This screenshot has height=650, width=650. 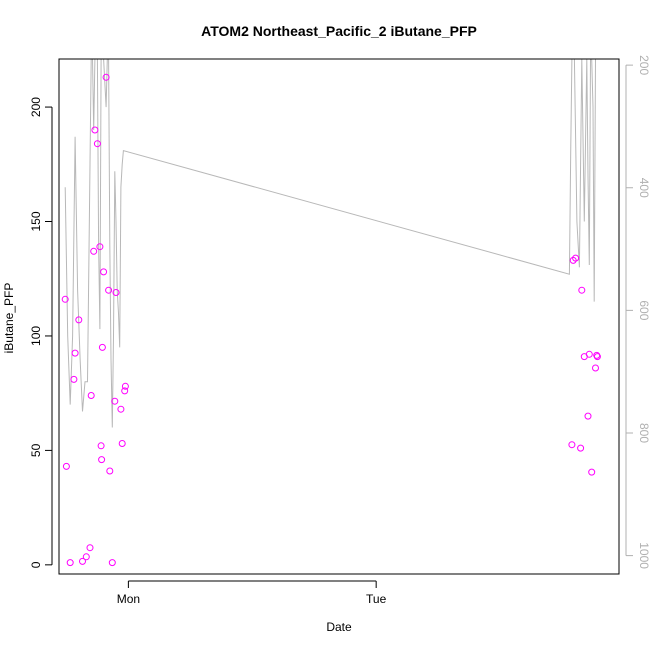 What do you see at coordinates (36, 107) in the screenshot?
I see `y-tick-label: 200` at bounding box center [36, 107].